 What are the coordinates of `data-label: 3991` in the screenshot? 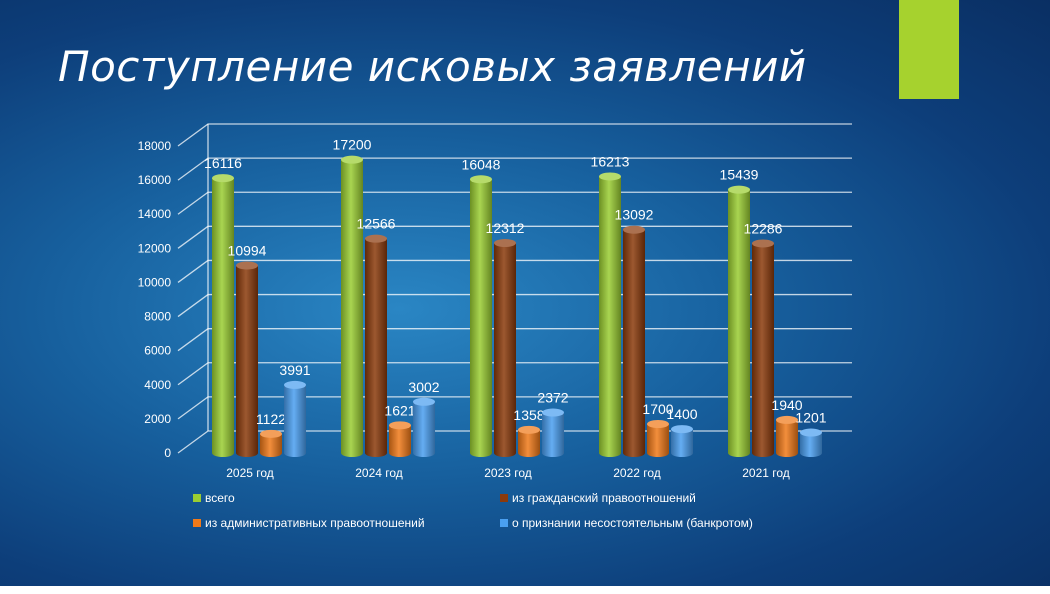 It's located at (294, 370).